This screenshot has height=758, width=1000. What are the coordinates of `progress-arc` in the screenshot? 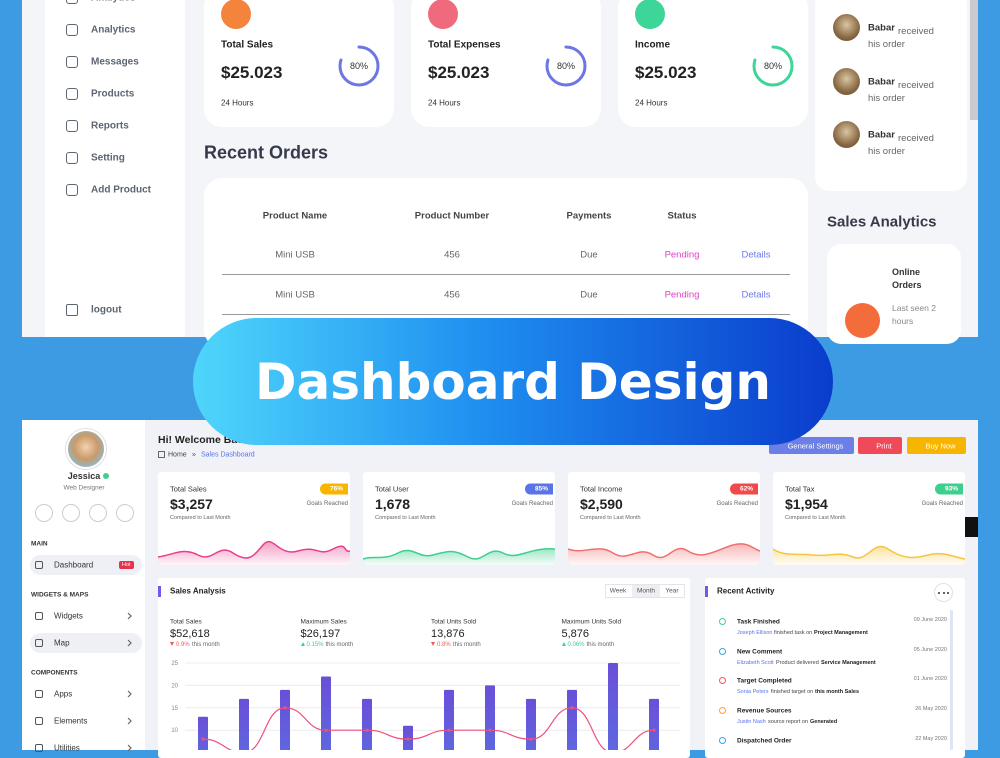 It's located at (359, 66).